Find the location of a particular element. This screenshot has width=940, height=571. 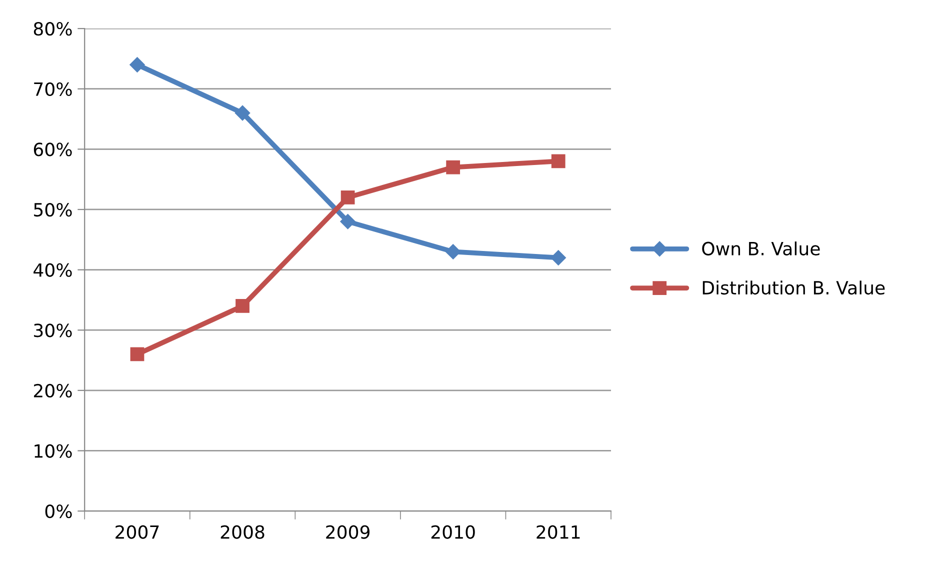

x-tick-label: 2007 is located at coordinates (137, 532).